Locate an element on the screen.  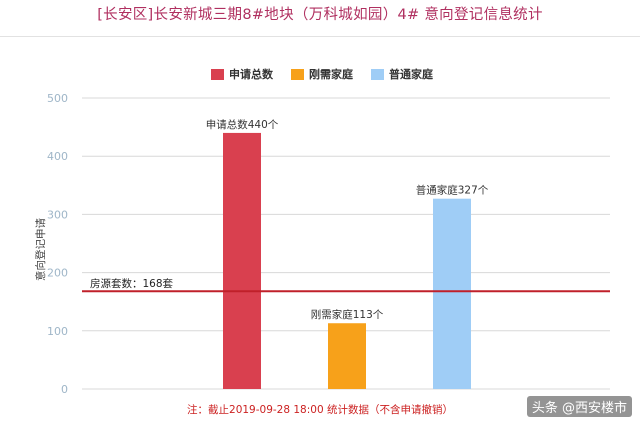
legend: 申请总数 刚需家庭 普通家庭 is located at coordinates (320, 75).